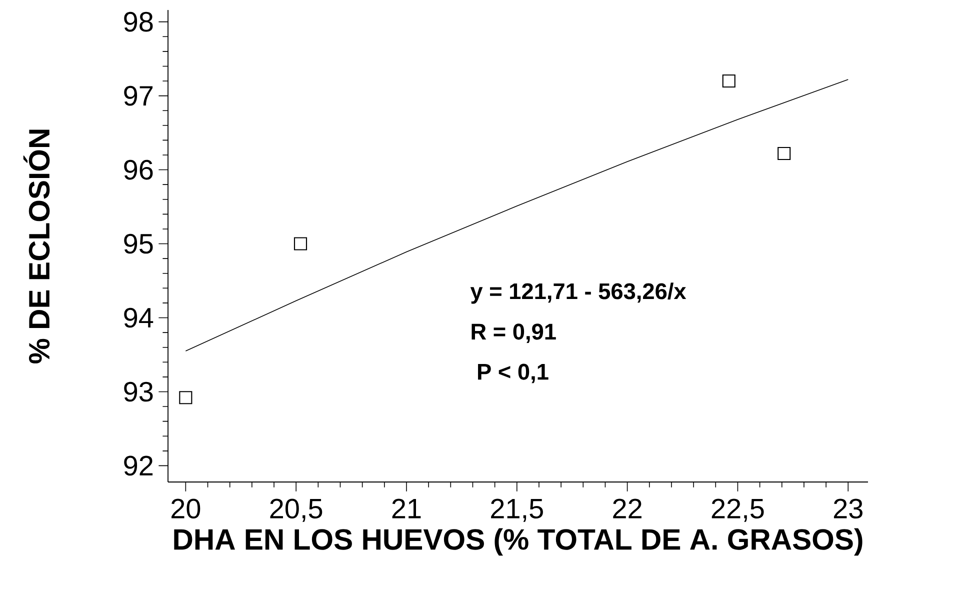 Image resolution: width=965 pixels, height=595 pixels. I want to click on x-tick-label: 23, so click(848, 508).